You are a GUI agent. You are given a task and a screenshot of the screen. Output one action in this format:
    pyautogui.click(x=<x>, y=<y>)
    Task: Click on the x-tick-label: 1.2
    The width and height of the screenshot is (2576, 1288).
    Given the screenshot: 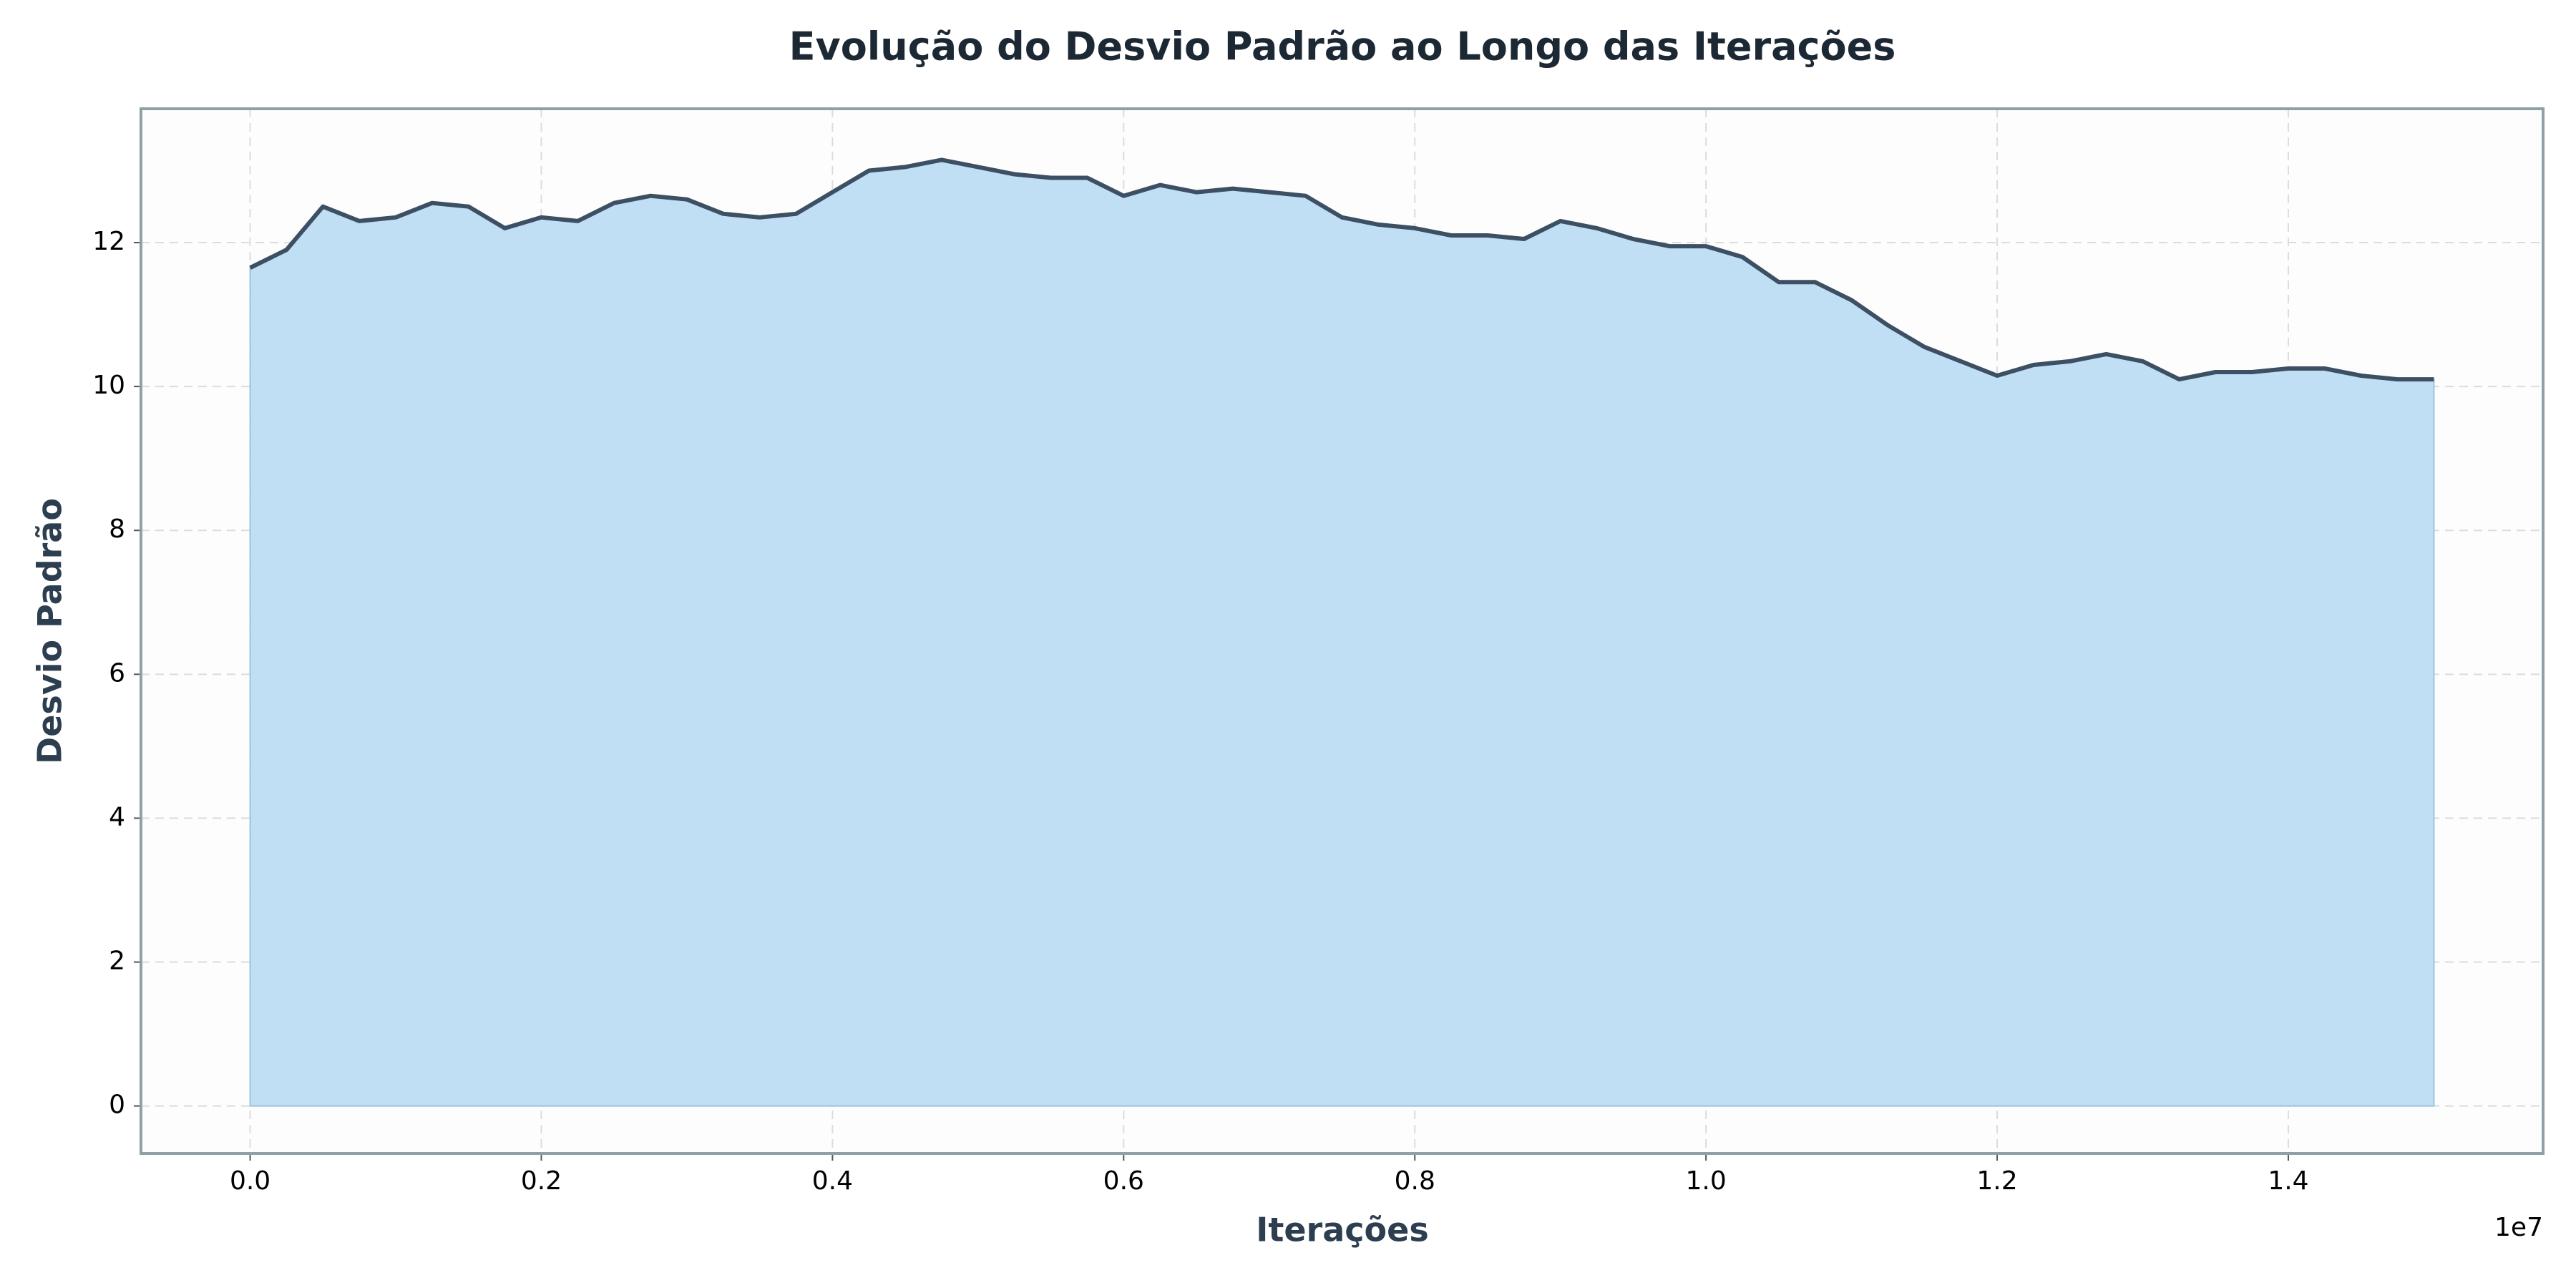 What is the action you would take?
    pyautogui.click(x=1996, y=1181)
    